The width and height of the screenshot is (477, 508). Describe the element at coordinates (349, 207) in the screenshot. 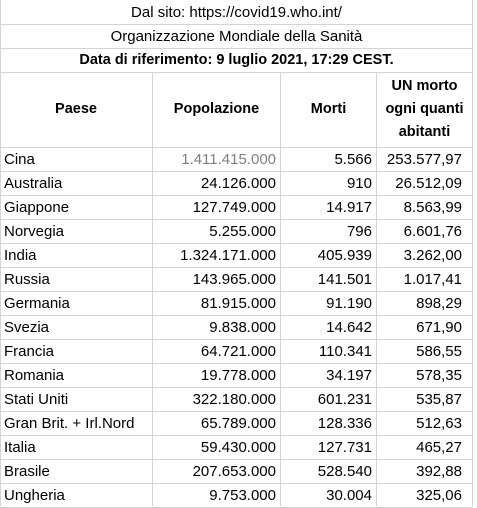

I see `deaths-cell: 14.917` at that location.